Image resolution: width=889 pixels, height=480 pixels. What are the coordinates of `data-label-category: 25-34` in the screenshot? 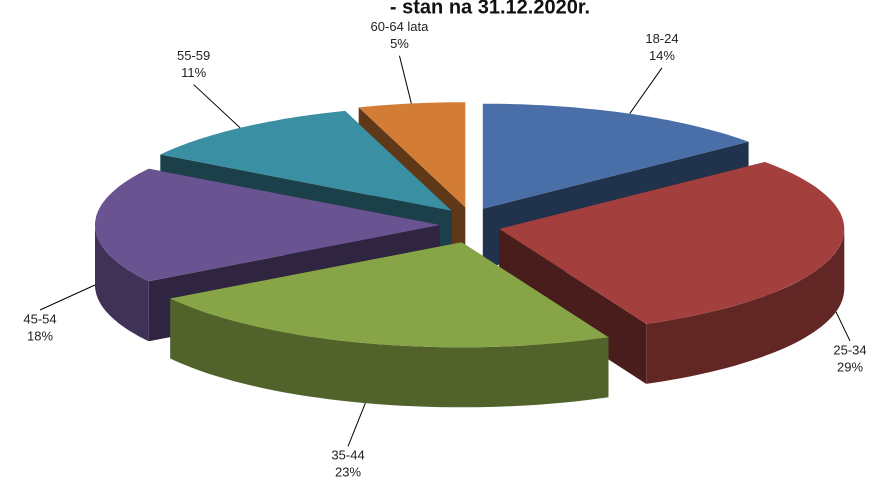 It's located at (849, 349).